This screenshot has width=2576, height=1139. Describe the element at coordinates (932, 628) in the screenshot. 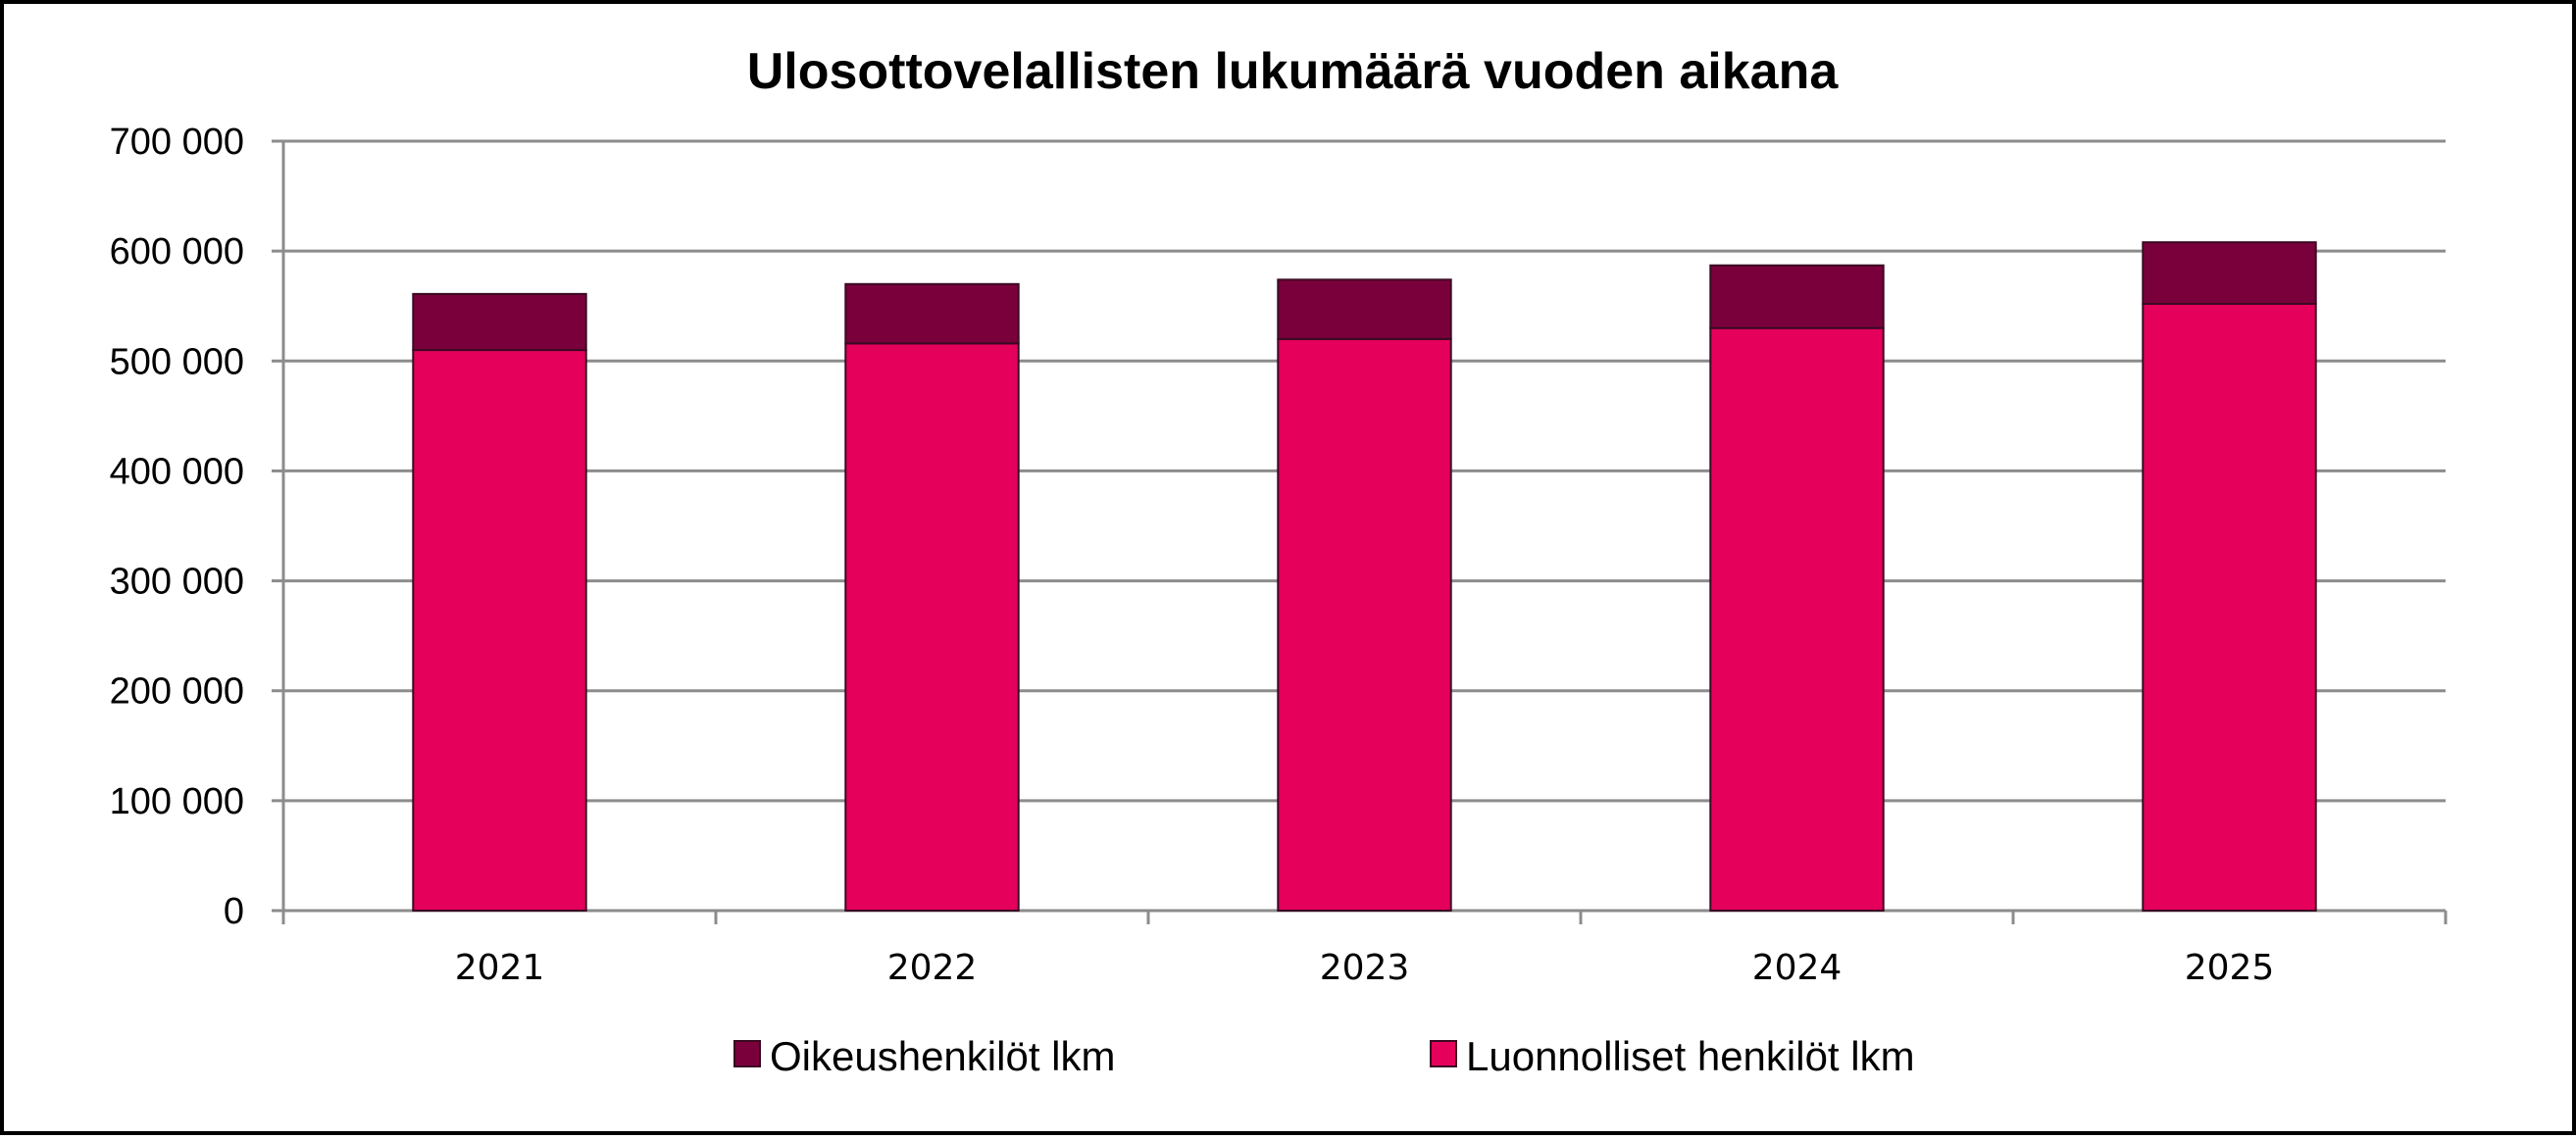

I see `bar-luonnolliset-2022` at that location.